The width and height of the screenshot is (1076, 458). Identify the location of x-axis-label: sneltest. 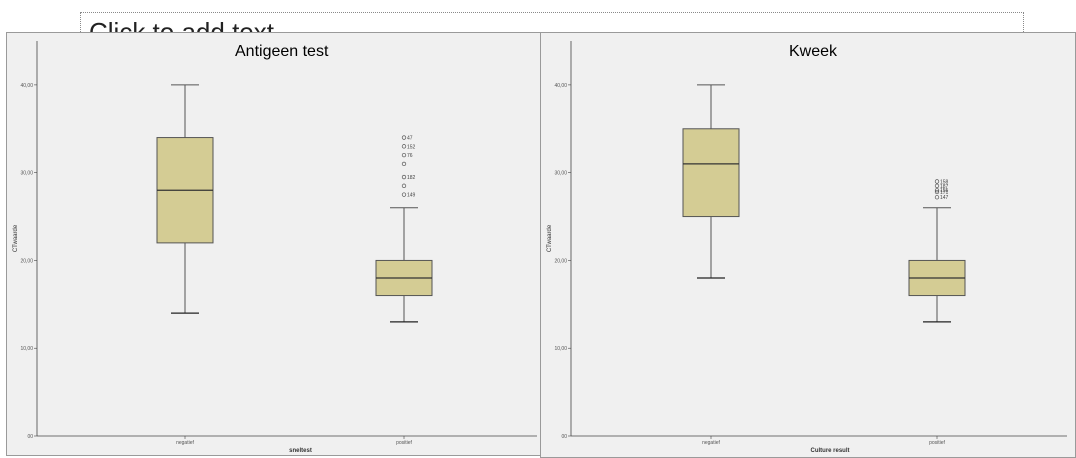
(300, 451).